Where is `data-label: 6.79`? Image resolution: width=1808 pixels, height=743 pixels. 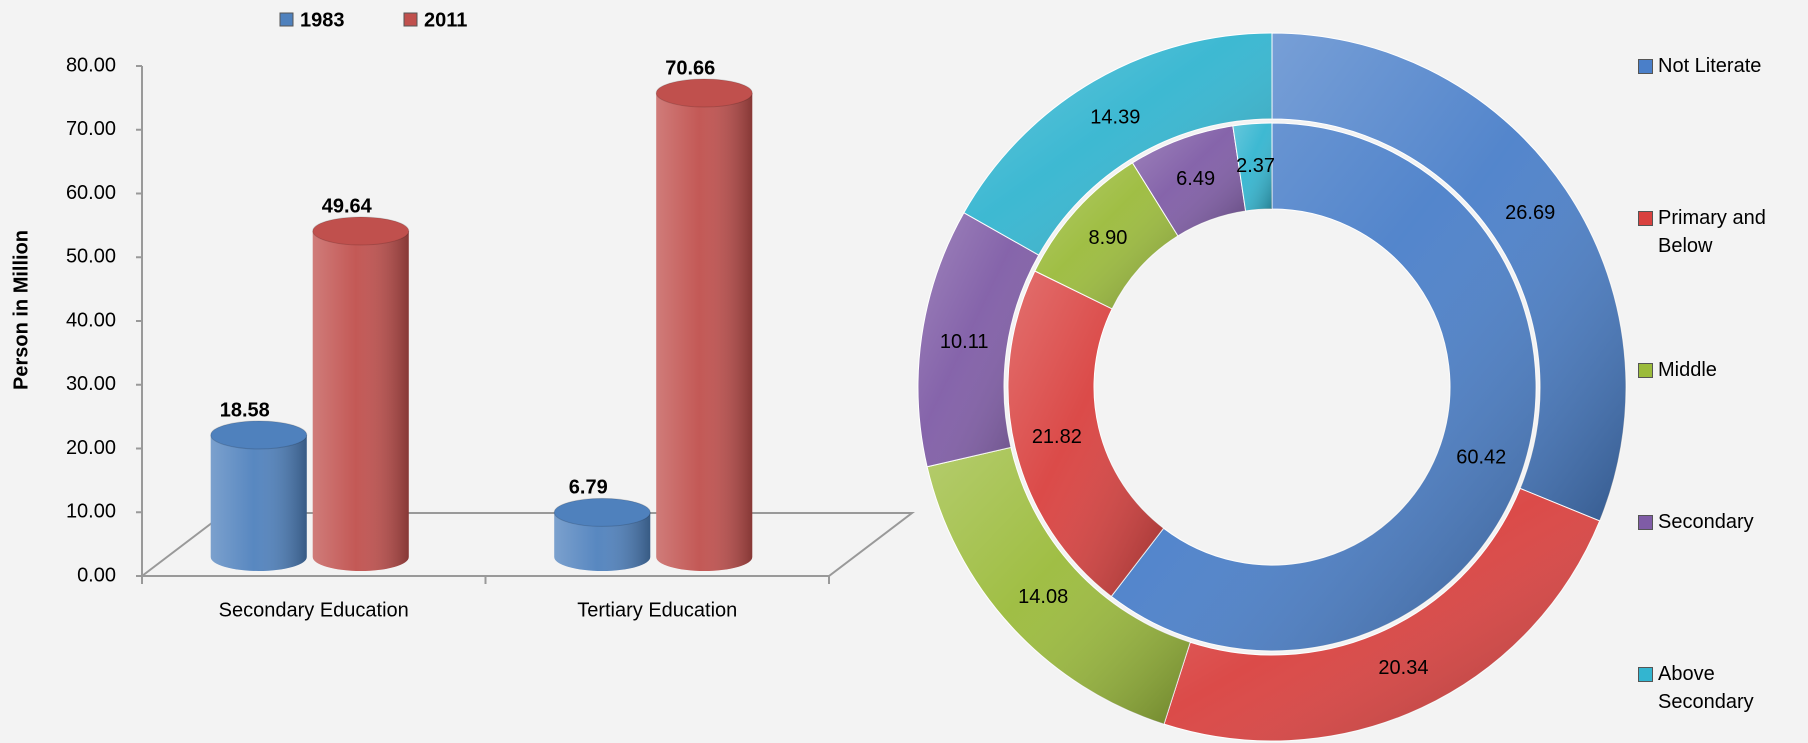
data-label: 6.79 is located at coordinates (588, 488).